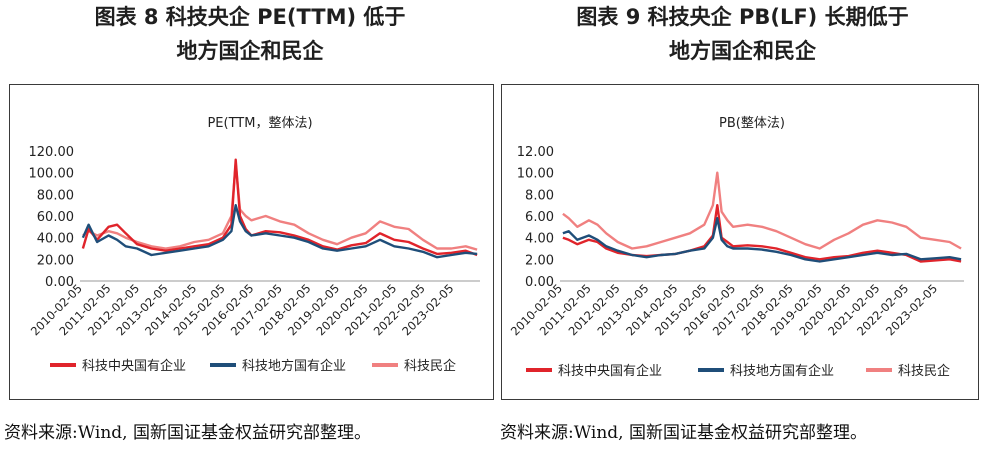 The height and width of the screenshot is (462, 990). I want to click on y-tick-label: 8.00, so click(539, 195).